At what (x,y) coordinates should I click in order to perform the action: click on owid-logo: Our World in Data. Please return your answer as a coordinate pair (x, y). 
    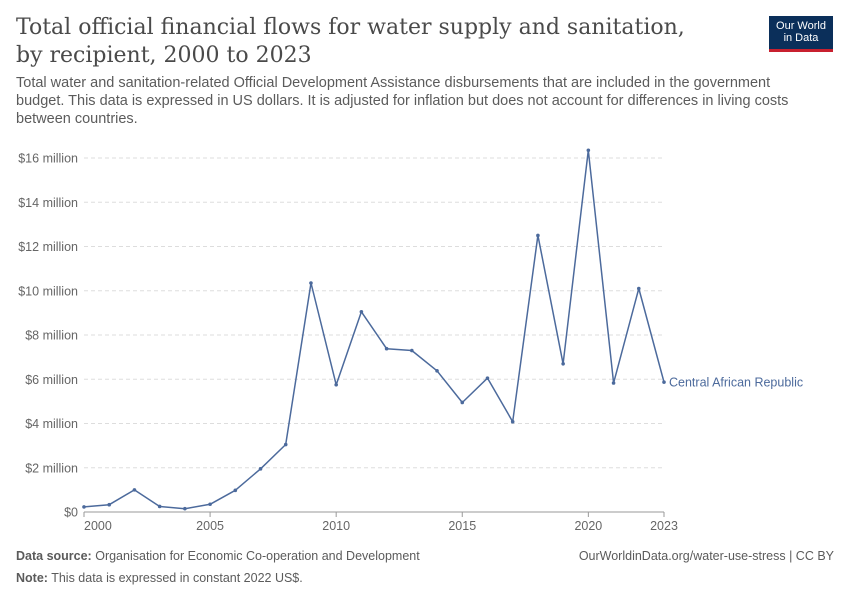
    Looking at the image, I should click on (801, 34).